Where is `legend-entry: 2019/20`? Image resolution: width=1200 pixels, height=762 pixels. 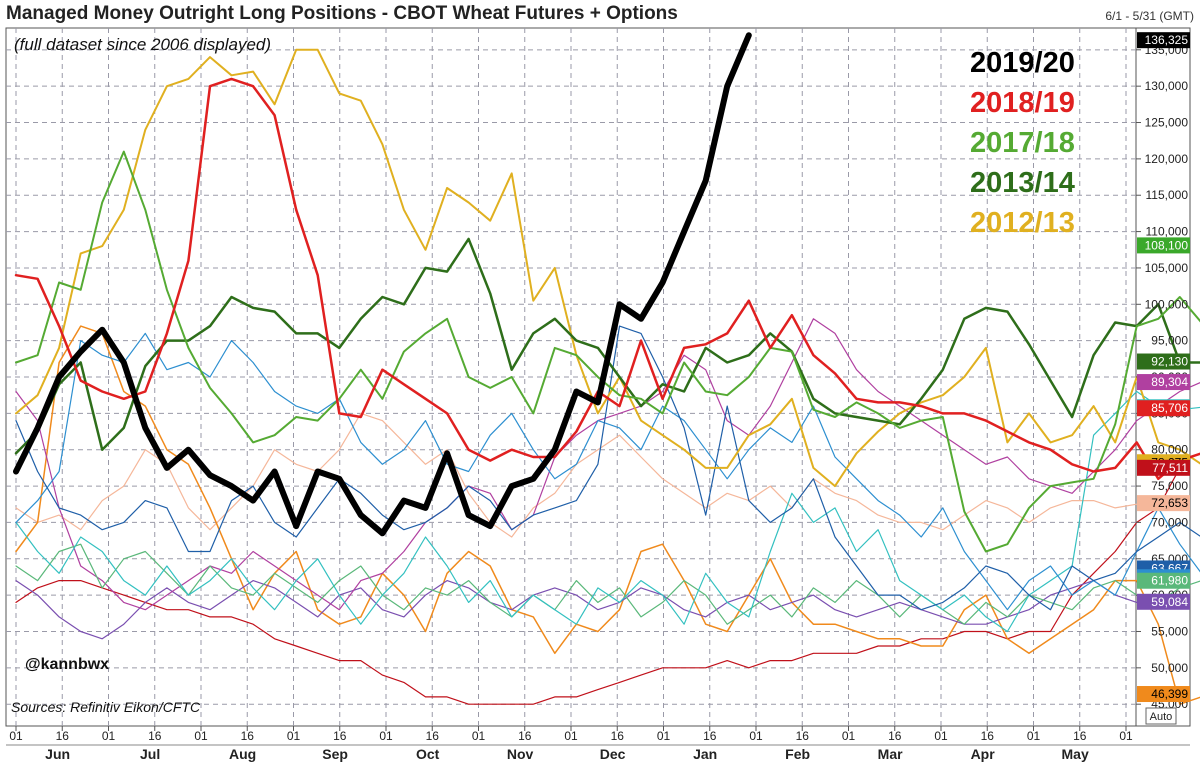 legend-entry: 2019/20 is located at coordinates (1022, 63).